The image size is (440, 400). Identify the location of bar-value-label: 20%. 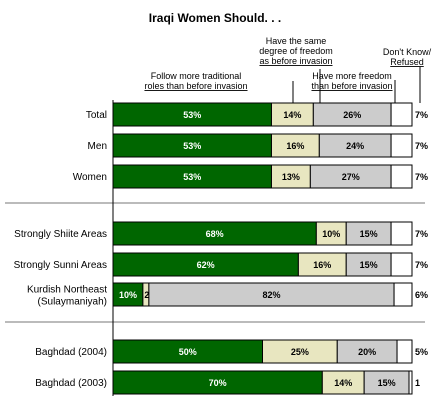
(367, 352).